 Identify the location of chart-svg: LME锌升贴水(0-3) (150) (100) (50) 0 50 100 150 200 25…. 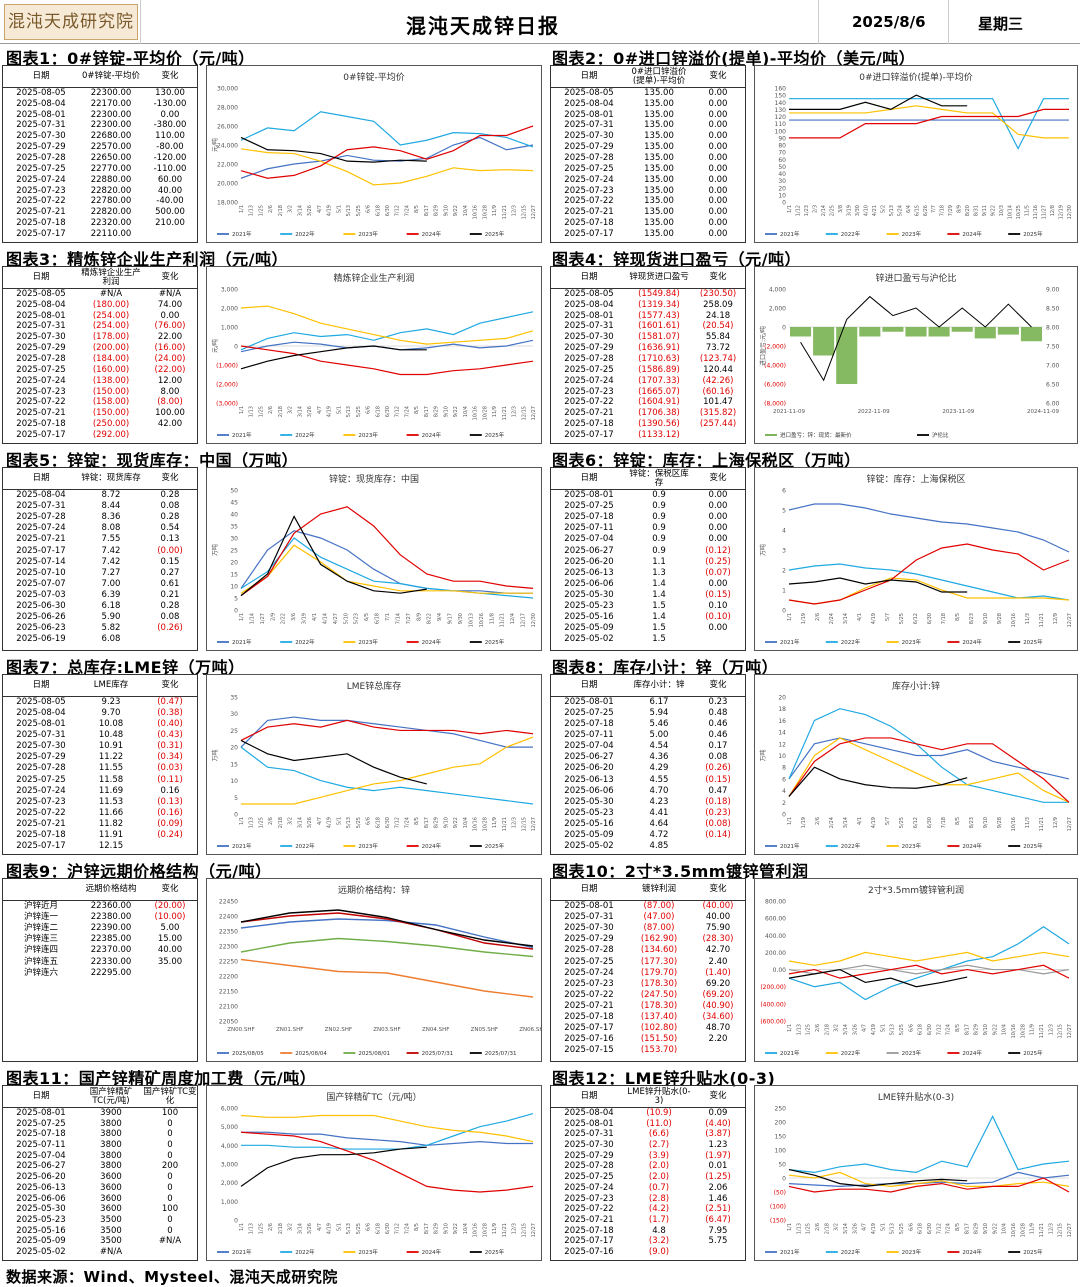
(919, 1173).